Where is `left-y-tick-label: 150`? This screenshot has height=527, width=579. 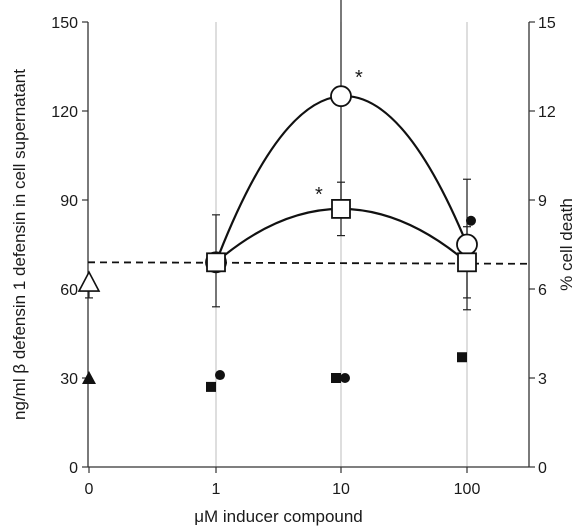
left-y-tick-label: 150 is located at coordinates (64, 23).